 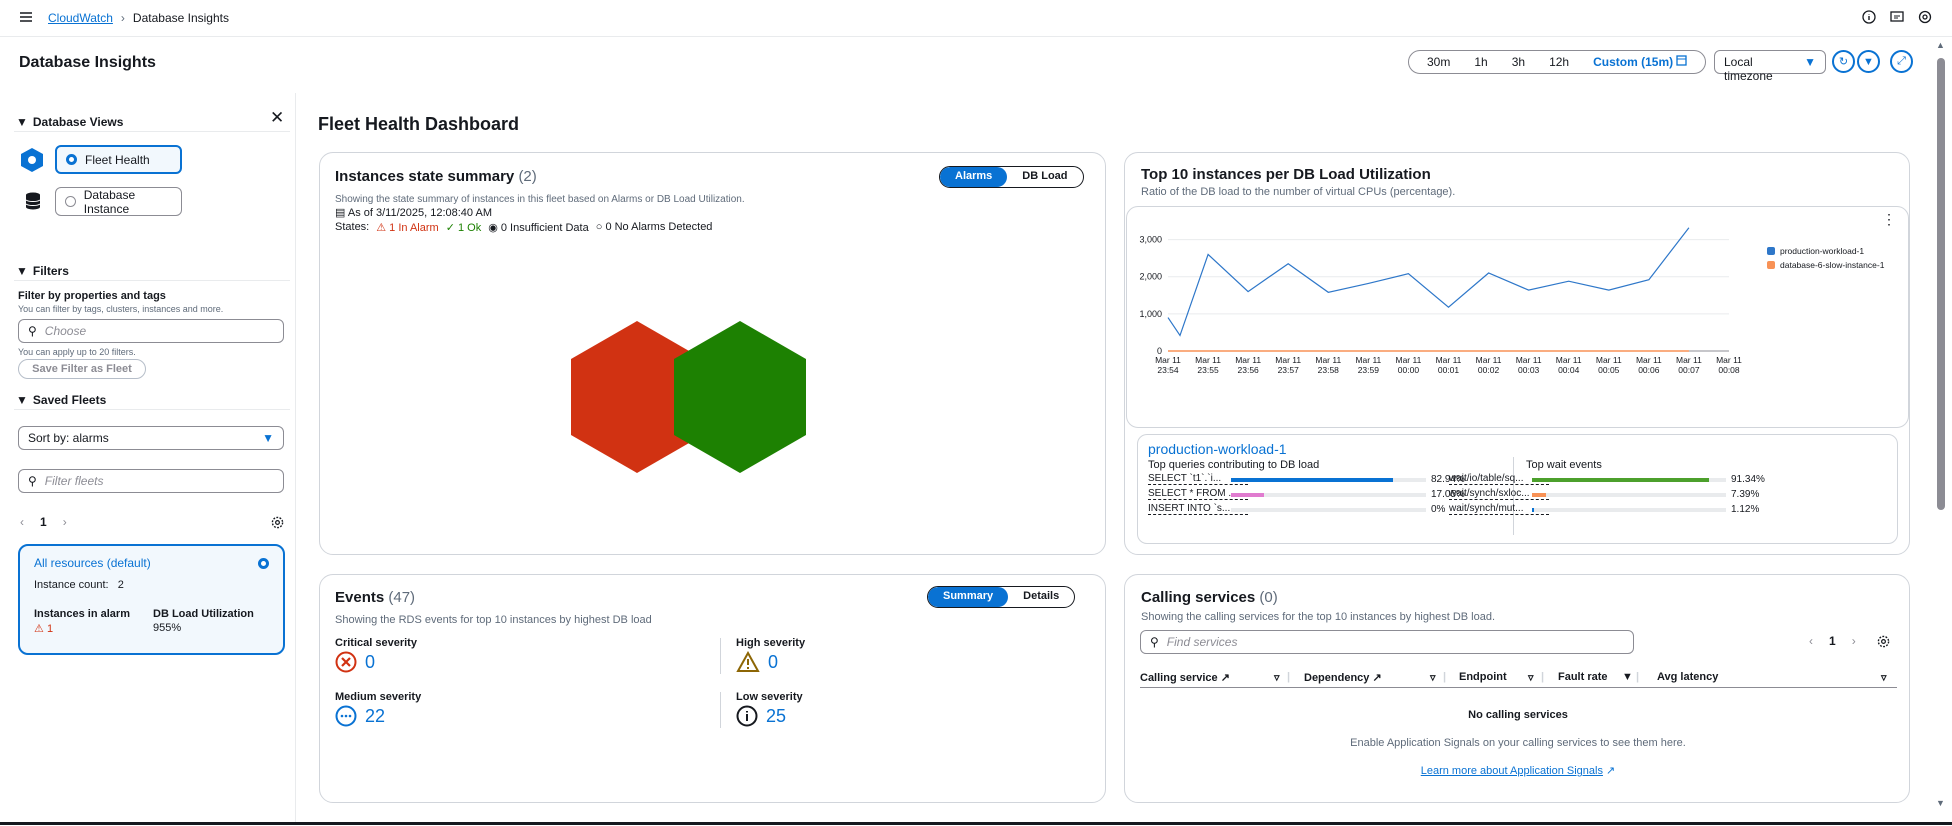 What do you see at coordinates (1168, 370) in the screenshot?
I see `x-tick-label: 23:54` at bounding box center [1168, 370].